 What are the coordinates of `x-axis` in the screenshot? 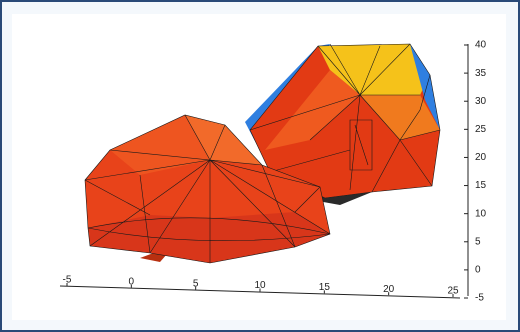 It's located at (260, 292).